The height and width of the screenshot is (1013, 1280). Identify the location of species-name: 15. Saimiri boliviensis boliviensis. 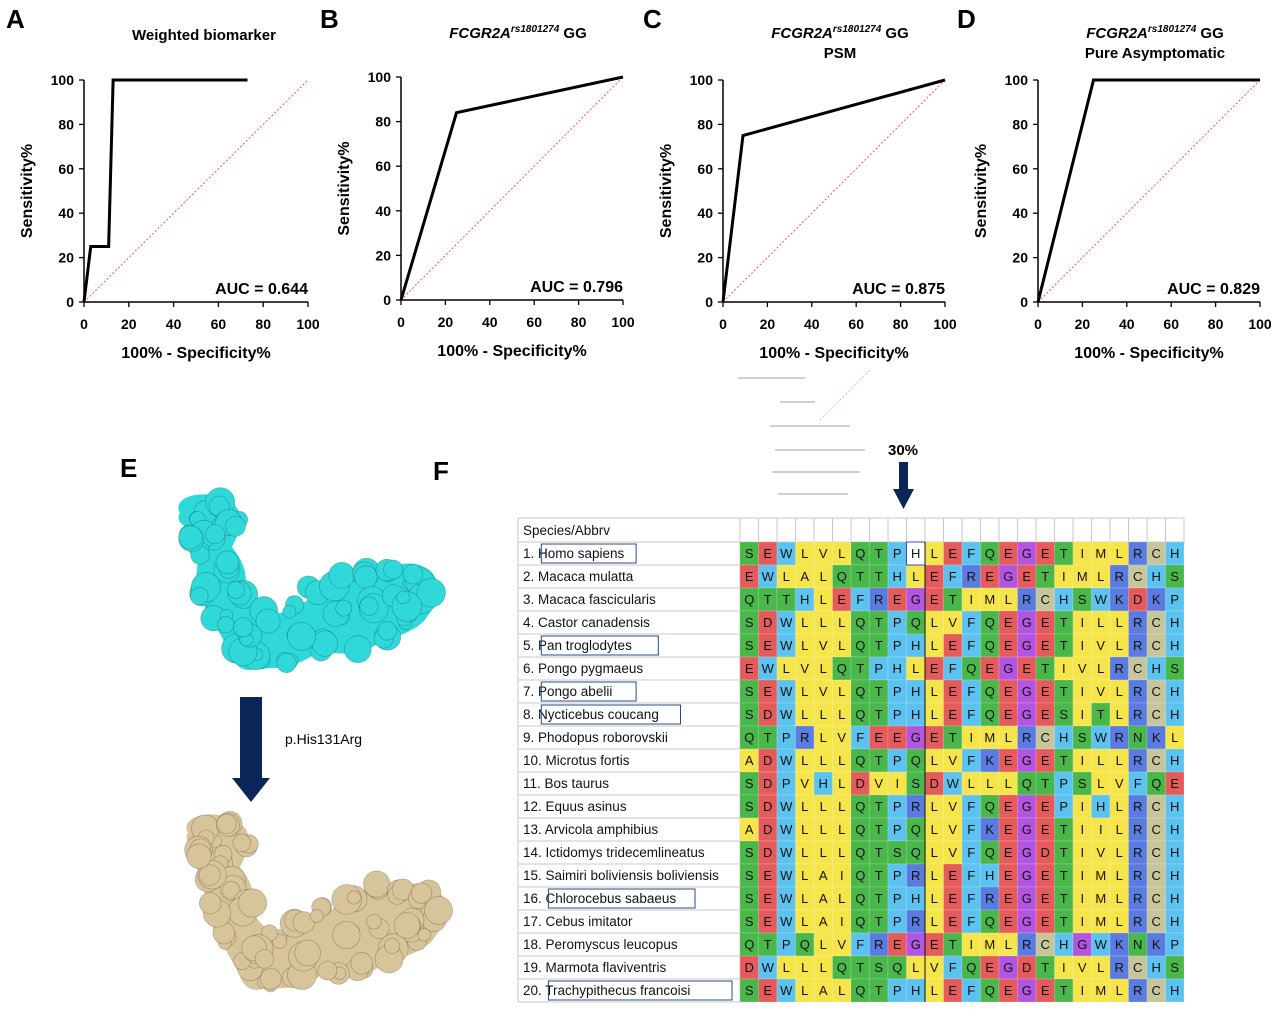
(621, 875).